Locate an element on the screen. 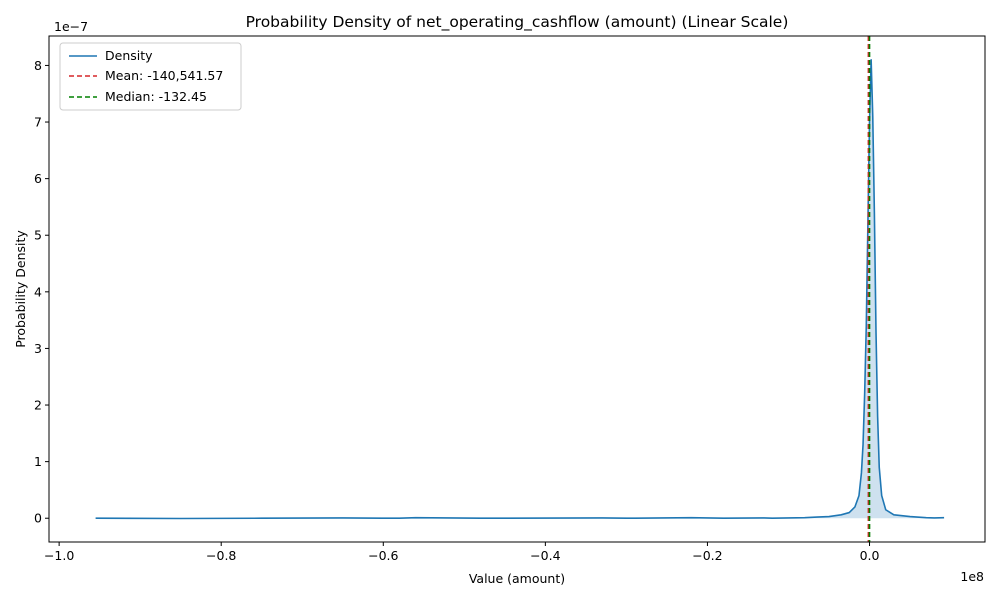 This screenshot has height=600, width=1000. legend-median-label: Median: -132.45 is located at coordinates (156, 96).